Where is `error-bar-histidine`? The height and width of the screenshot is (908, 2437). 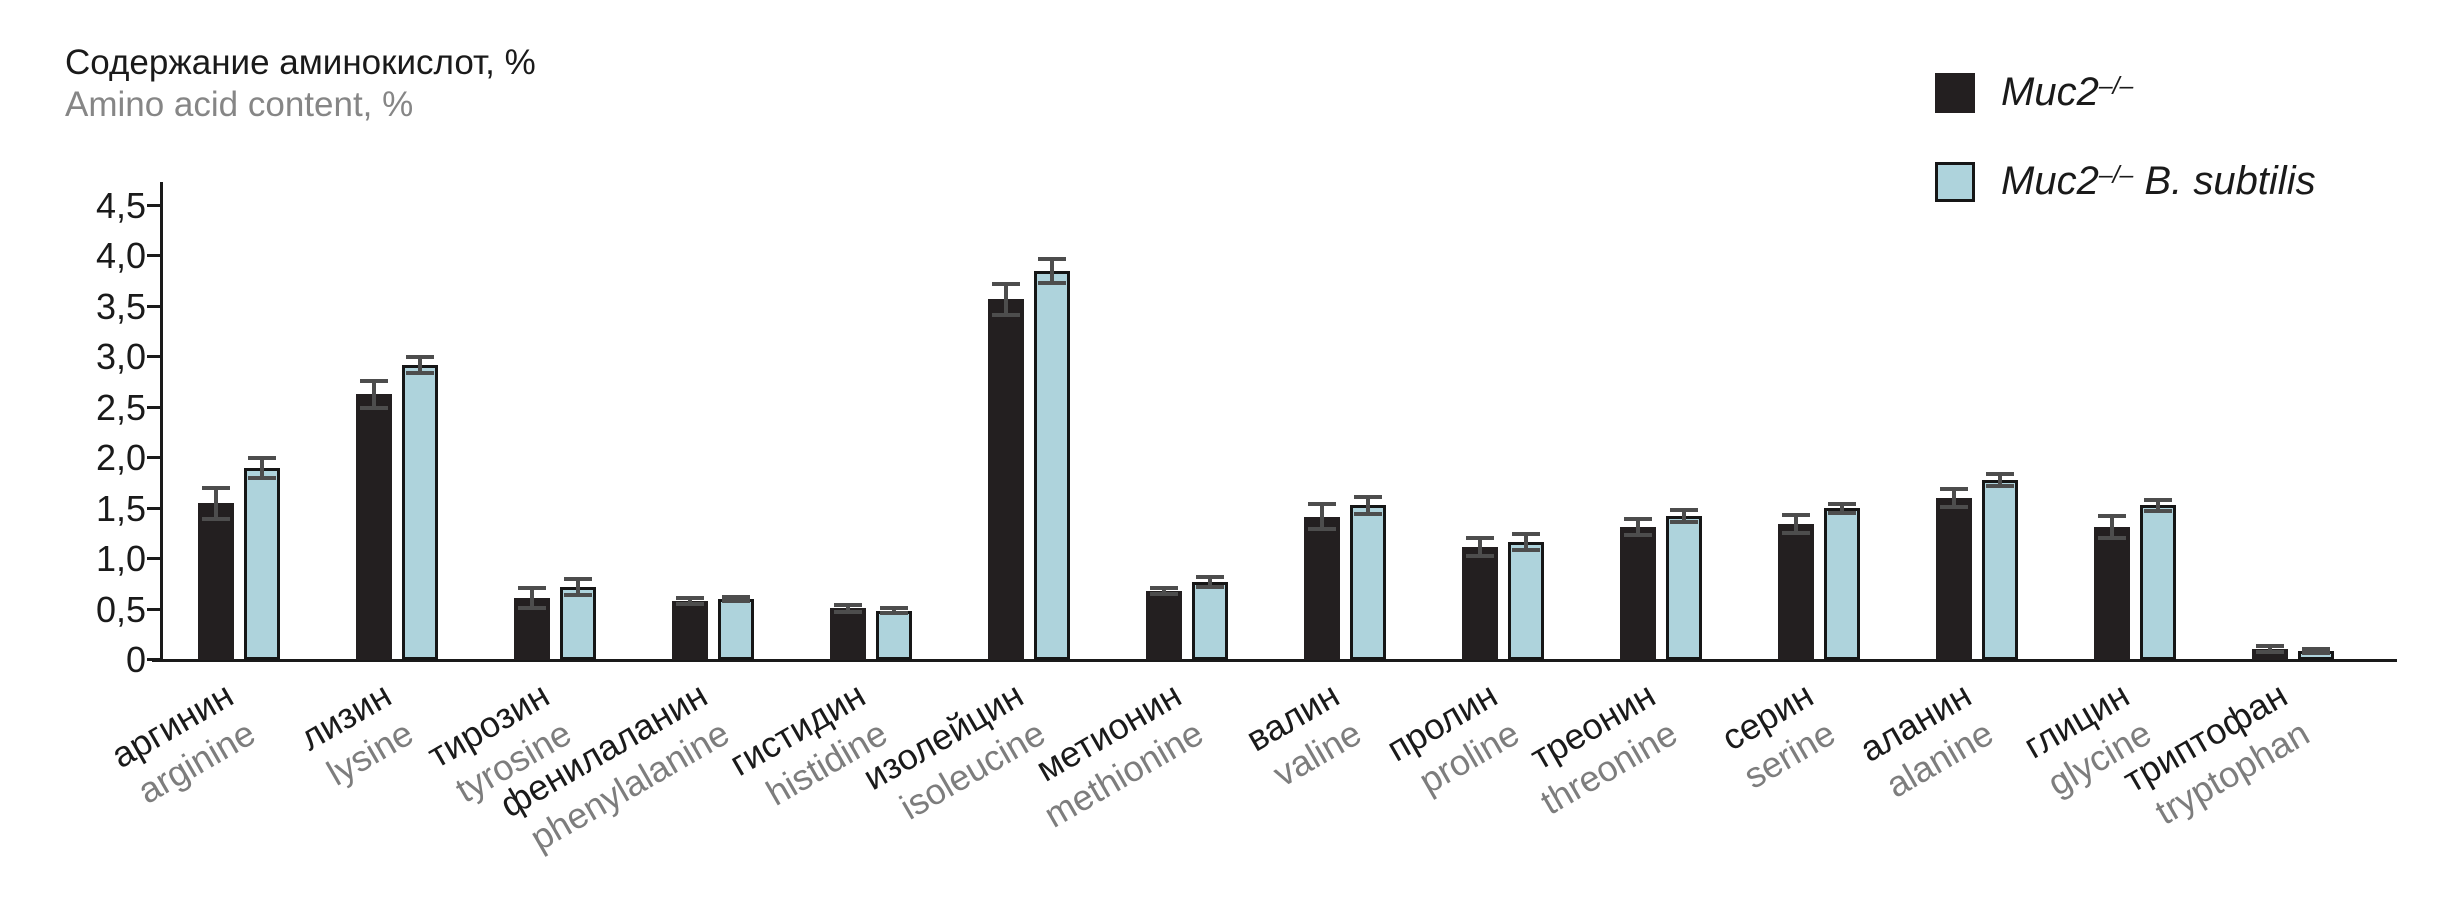
error-bar-histidine is located at coordinates (894, 610).